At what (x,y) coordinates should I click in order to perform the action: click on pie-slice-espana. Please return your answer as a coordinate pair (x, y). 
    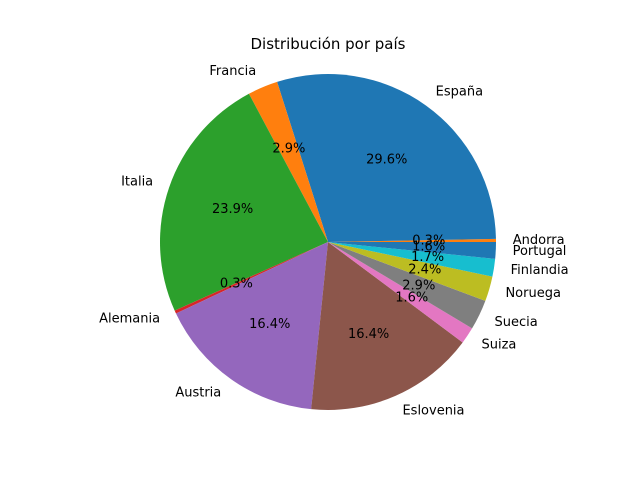
    Looking at the image, I should click on (386, 158).